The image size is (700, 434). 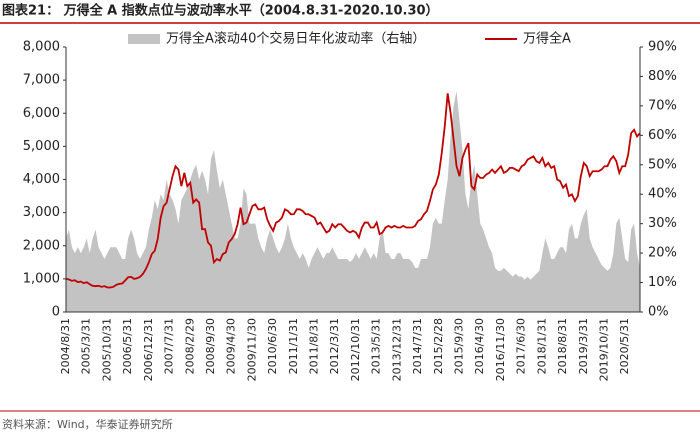 I want to click on y-tick-label: 8,000, so click(x=41, y=47).